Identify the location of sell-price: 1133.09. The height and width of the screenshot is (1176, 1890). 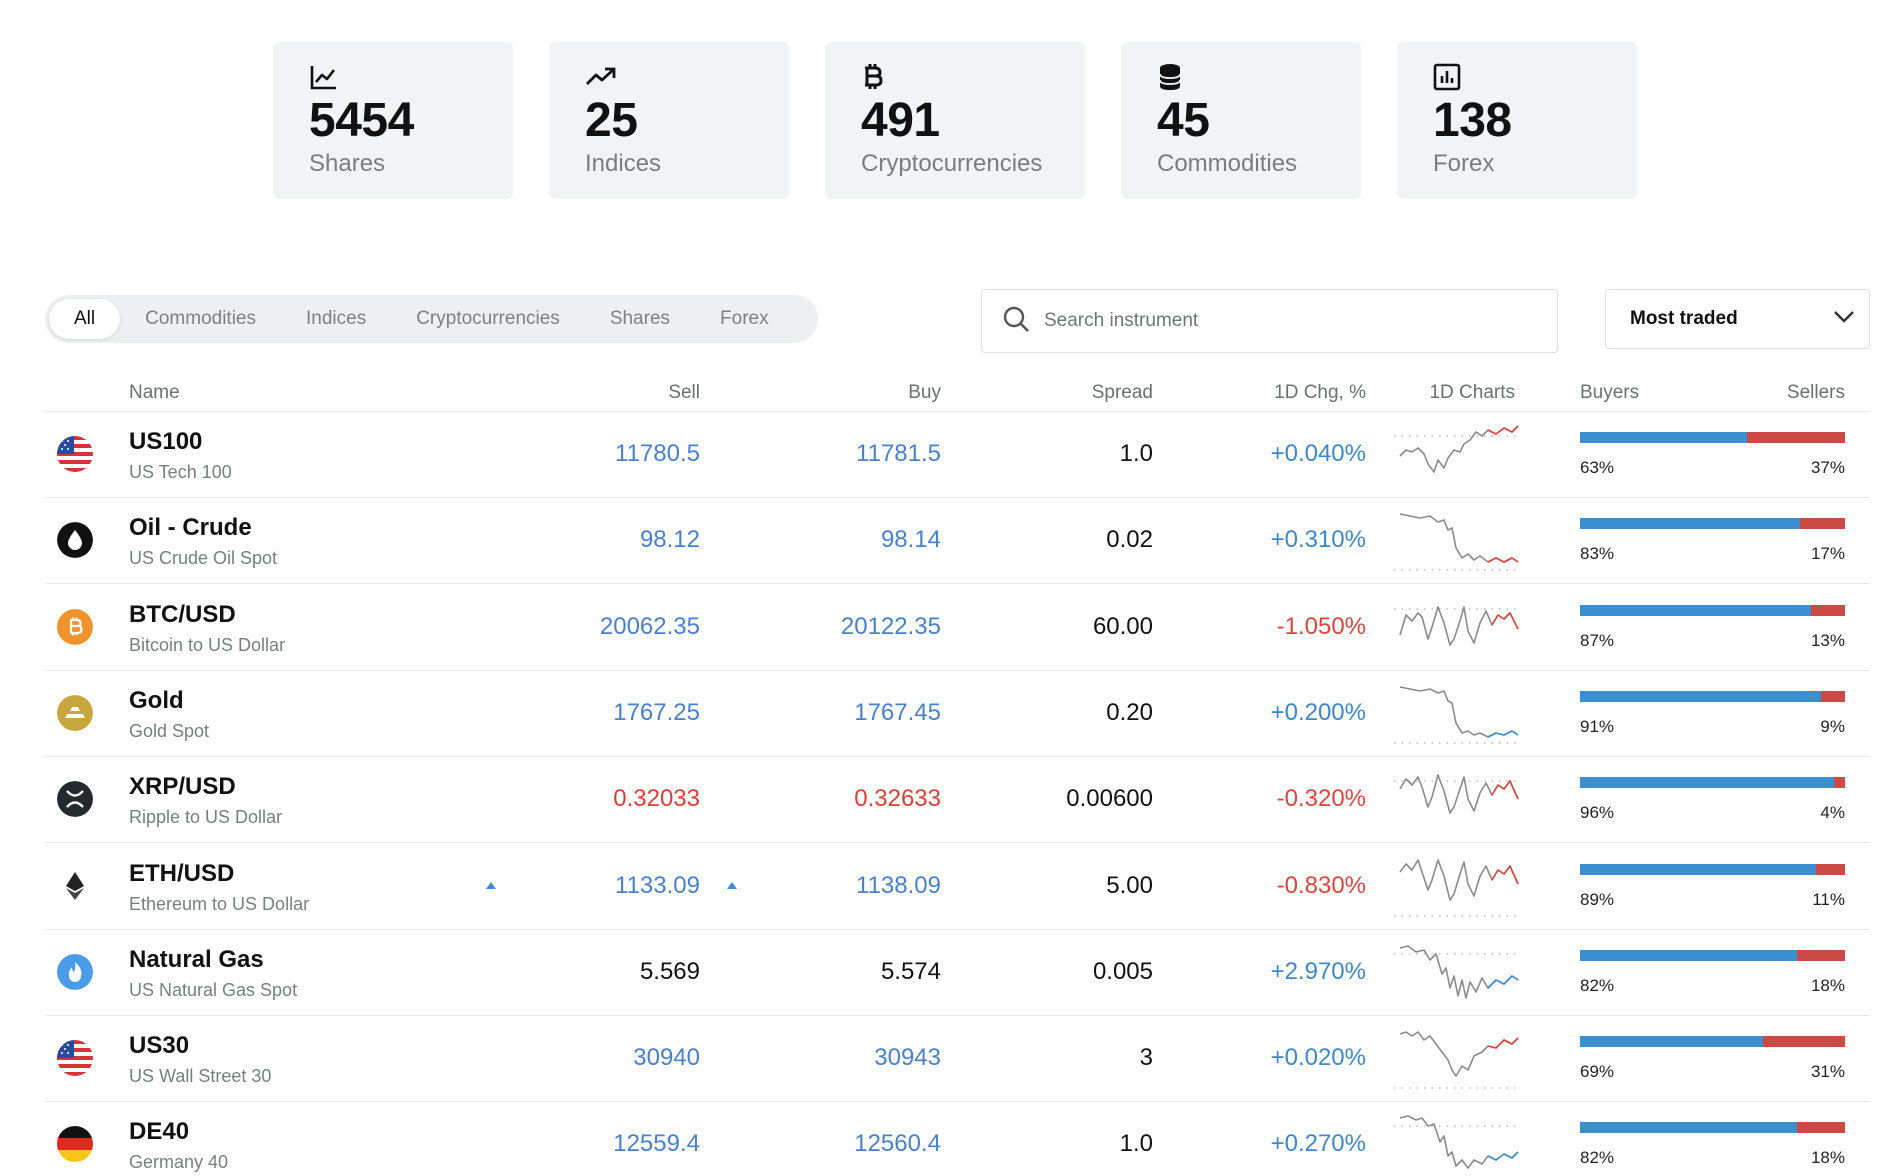
(657, 885).